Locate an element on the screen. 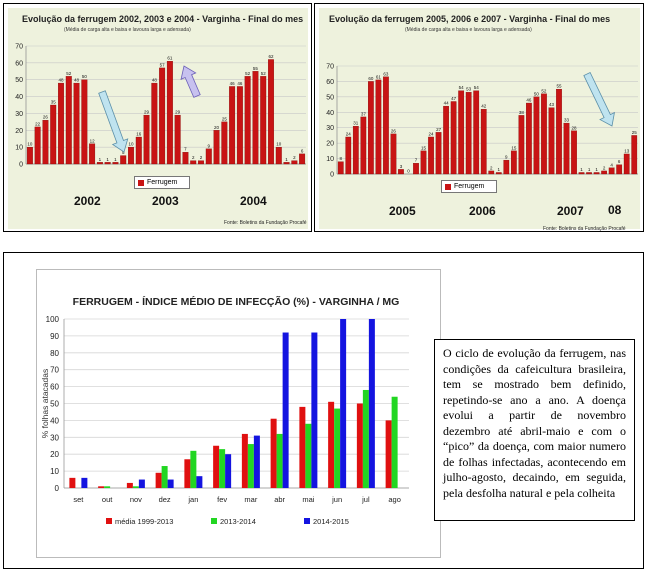  data-label: 24 is located at coordinates (432, 133).